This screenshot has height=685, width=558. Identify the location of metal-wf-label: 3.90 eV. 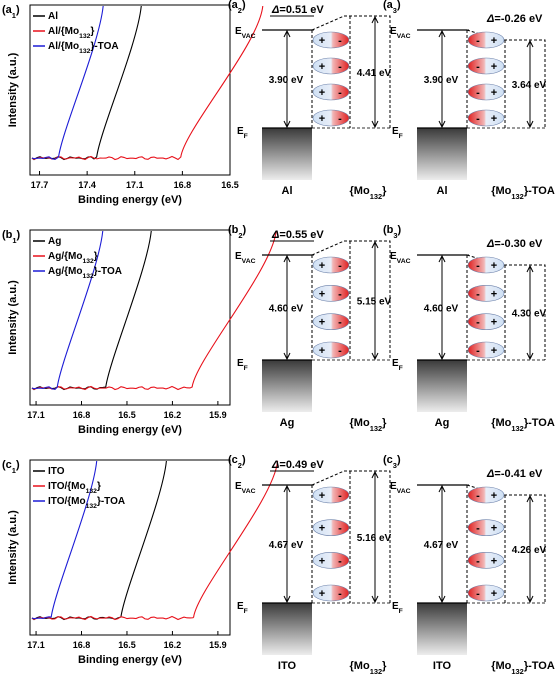
(441, 80).